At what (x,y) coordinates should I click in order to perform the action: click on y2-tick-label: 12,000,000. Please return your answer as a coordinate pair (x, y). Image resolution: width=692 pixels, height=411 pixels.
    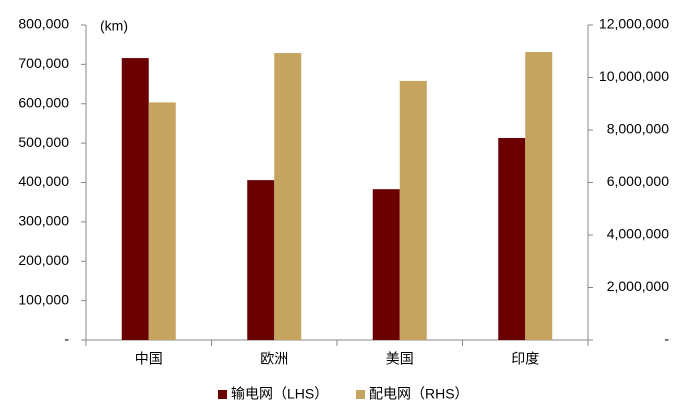
    Looking at the image, I should click on (634, 24).